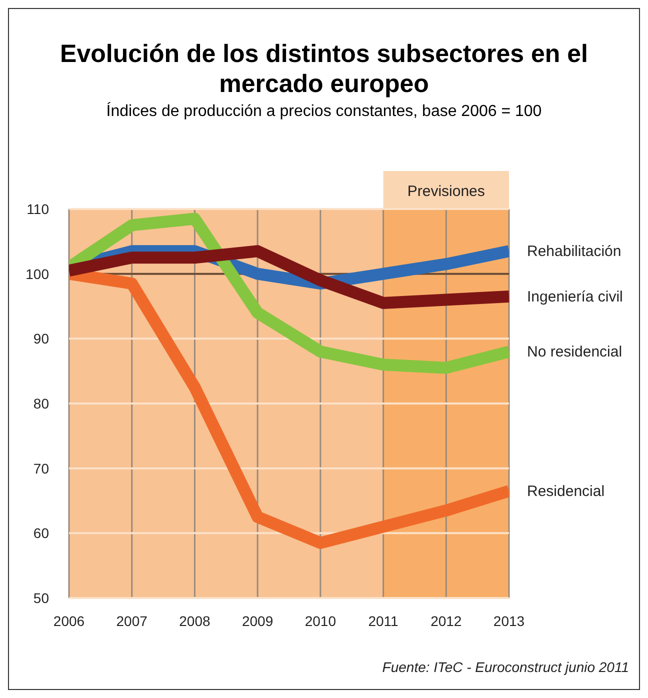 The width and height of the screenshot is (648, 698). Describe the element at coordinates (446, 191) in the screenshot. I see `band-label: Previsiones` at that location.